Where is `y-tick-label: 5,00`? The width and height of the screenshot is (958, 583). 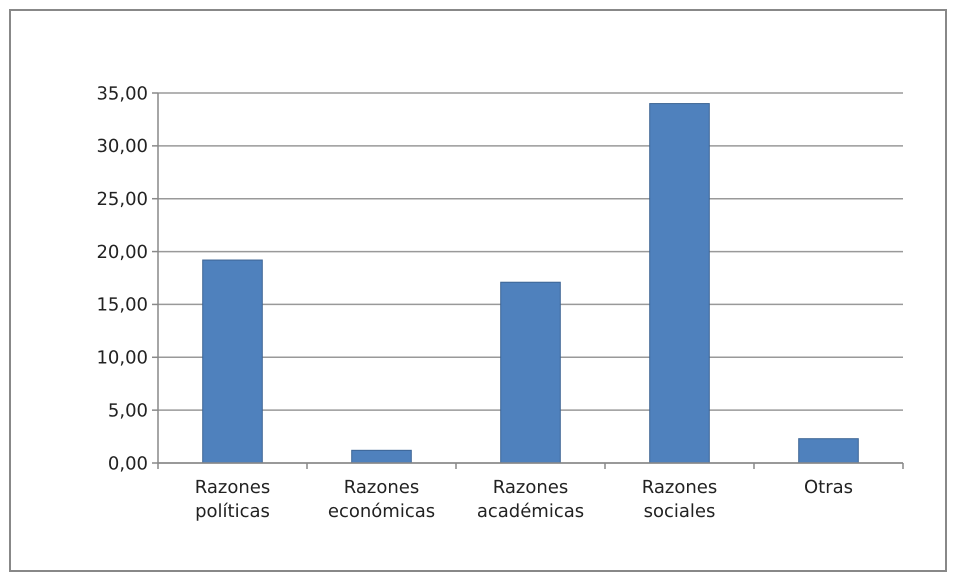
y-tick-label: 5,00 is located at coordinates (128, 411).